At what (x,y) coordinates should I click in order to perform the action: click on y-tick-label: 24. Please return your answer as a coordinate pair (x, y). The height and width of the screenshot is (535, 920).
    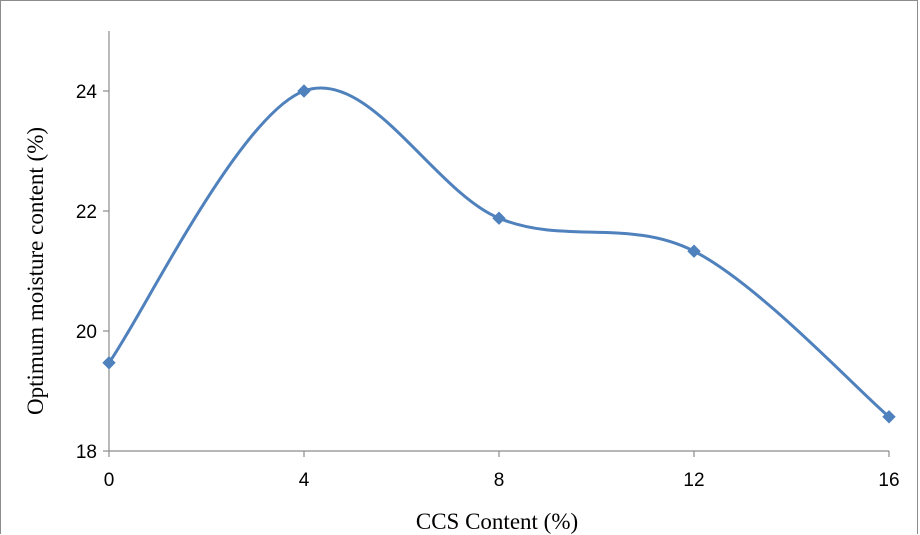
    Looking at the image, I should click on (87, 92).